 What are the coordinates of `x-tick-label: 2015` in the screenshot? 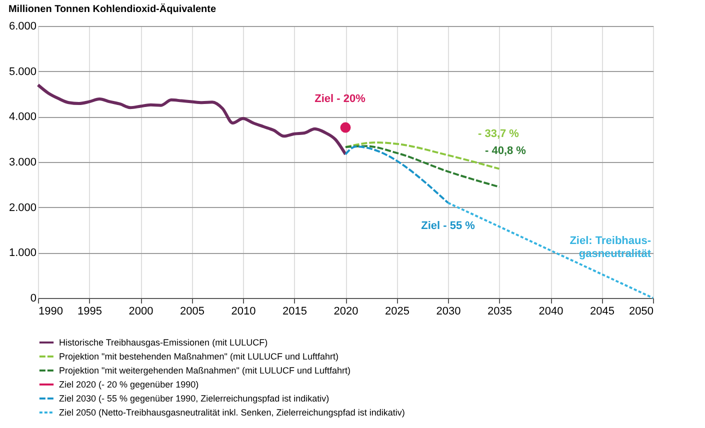 It's located at (294, 312).